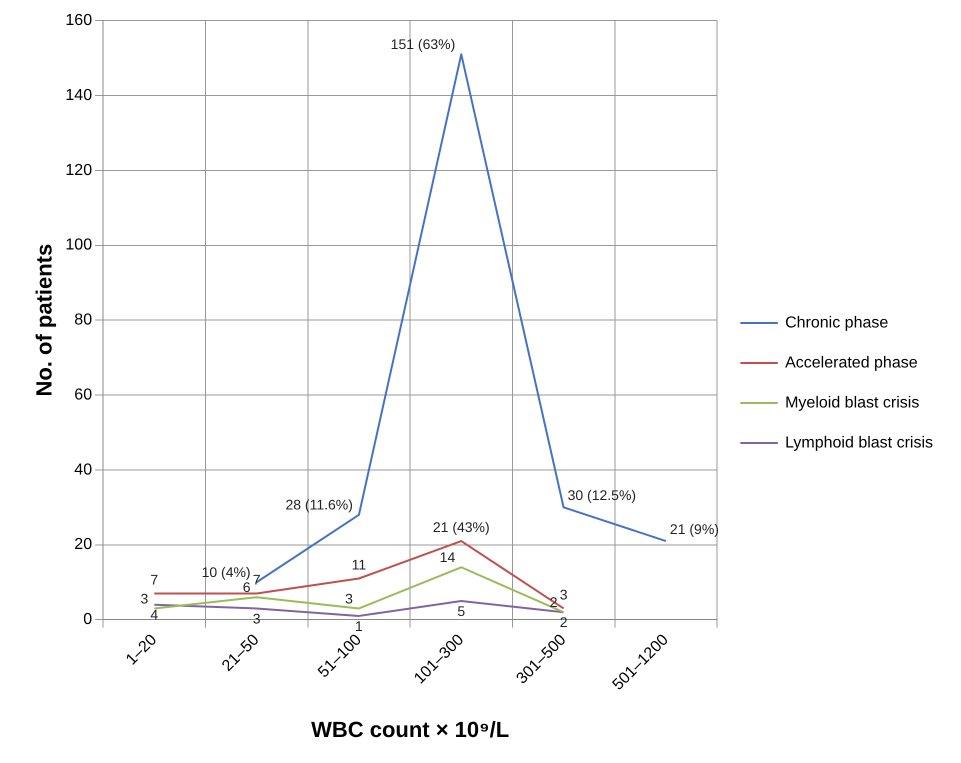 The height and width of the screenshot is (763, 961). I want to click on data-label: 10 (4%), so click(226, 572).